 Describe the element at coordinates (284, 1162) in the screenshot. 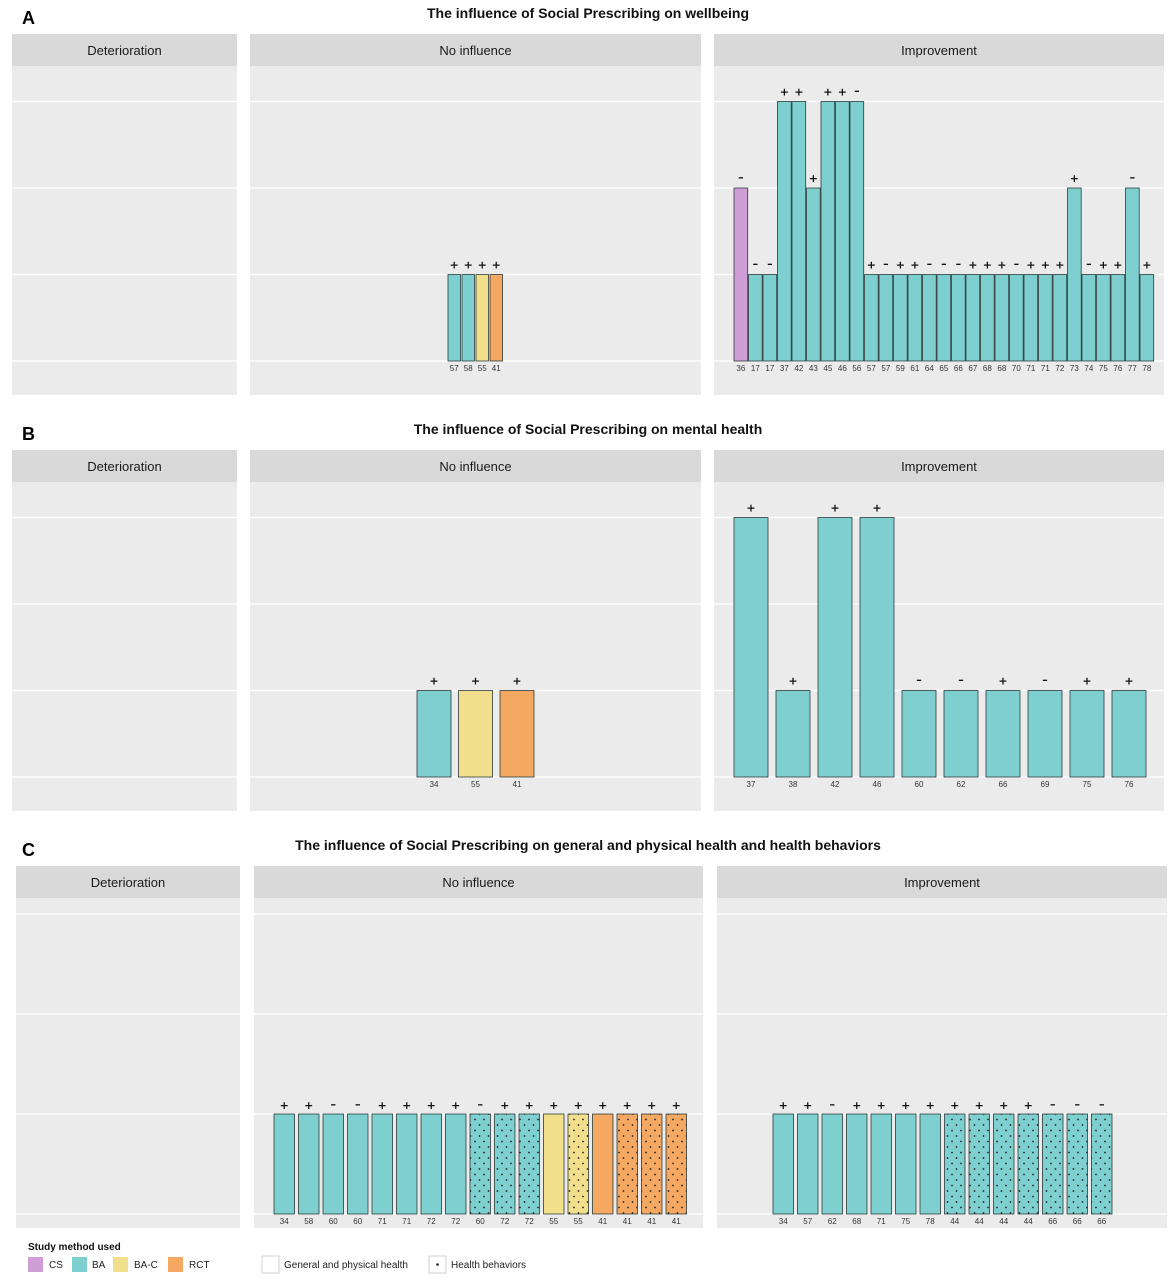

I see `bar-group: +34` at that location.